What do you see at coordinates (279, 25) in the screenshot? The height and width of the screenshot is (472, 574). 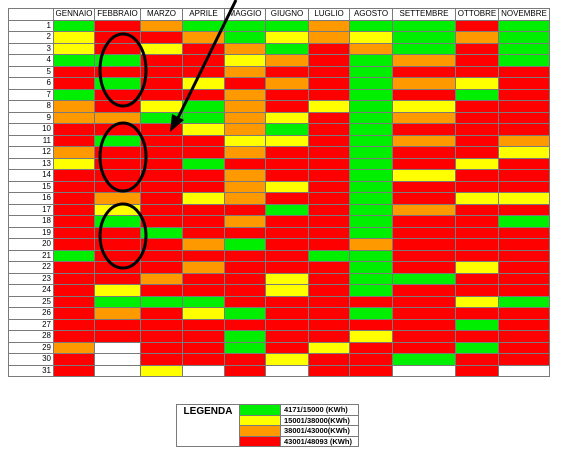 I see `day-row: 1` at bounding box center [279, 25].